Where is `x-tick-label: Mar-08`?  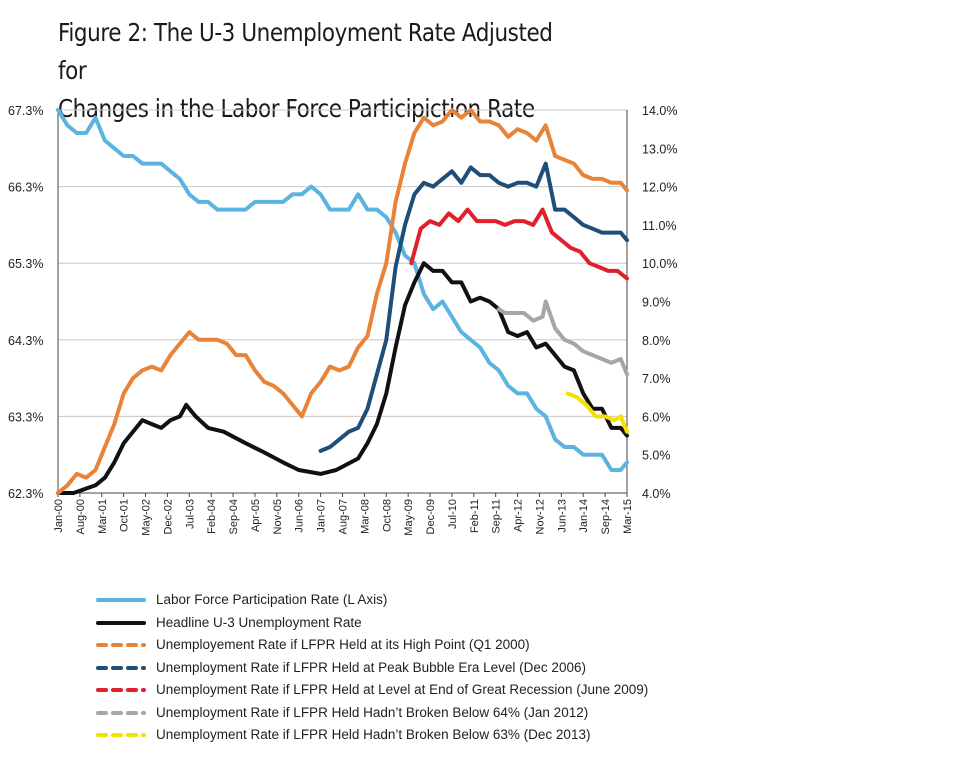 x-tick-label: Mar-08 is located at coordinates (365, 516).